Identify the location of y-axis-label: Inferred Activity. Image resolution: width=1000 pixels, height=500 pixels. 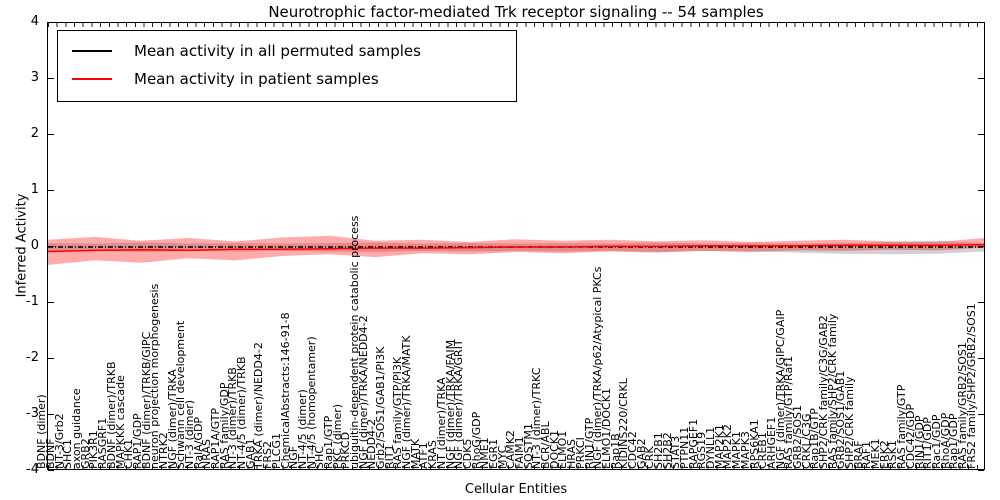
(22, 245).